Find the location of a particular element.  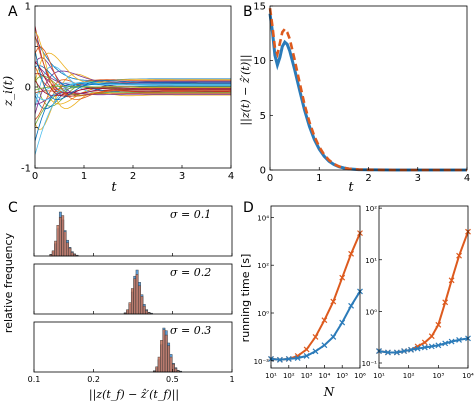

runtime-left: 10¹ 10² 10³ 10⁴ 10⁵ 10⁶ 10⁻² 10⁰ 10² 10⁴ is located at coordinates (310, 292).